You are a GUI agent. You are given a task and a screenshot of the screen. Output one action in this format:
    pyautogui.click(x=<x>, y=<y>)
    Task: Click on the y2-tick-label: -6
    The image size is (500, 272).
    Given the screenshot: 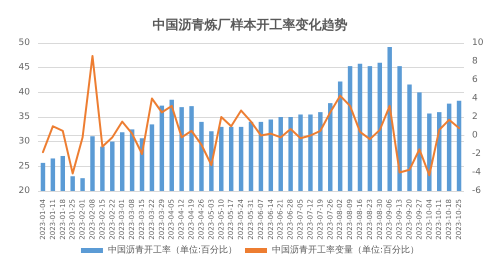 What is the action you would take?
    pyautogui.click(x=477, y=191)
    